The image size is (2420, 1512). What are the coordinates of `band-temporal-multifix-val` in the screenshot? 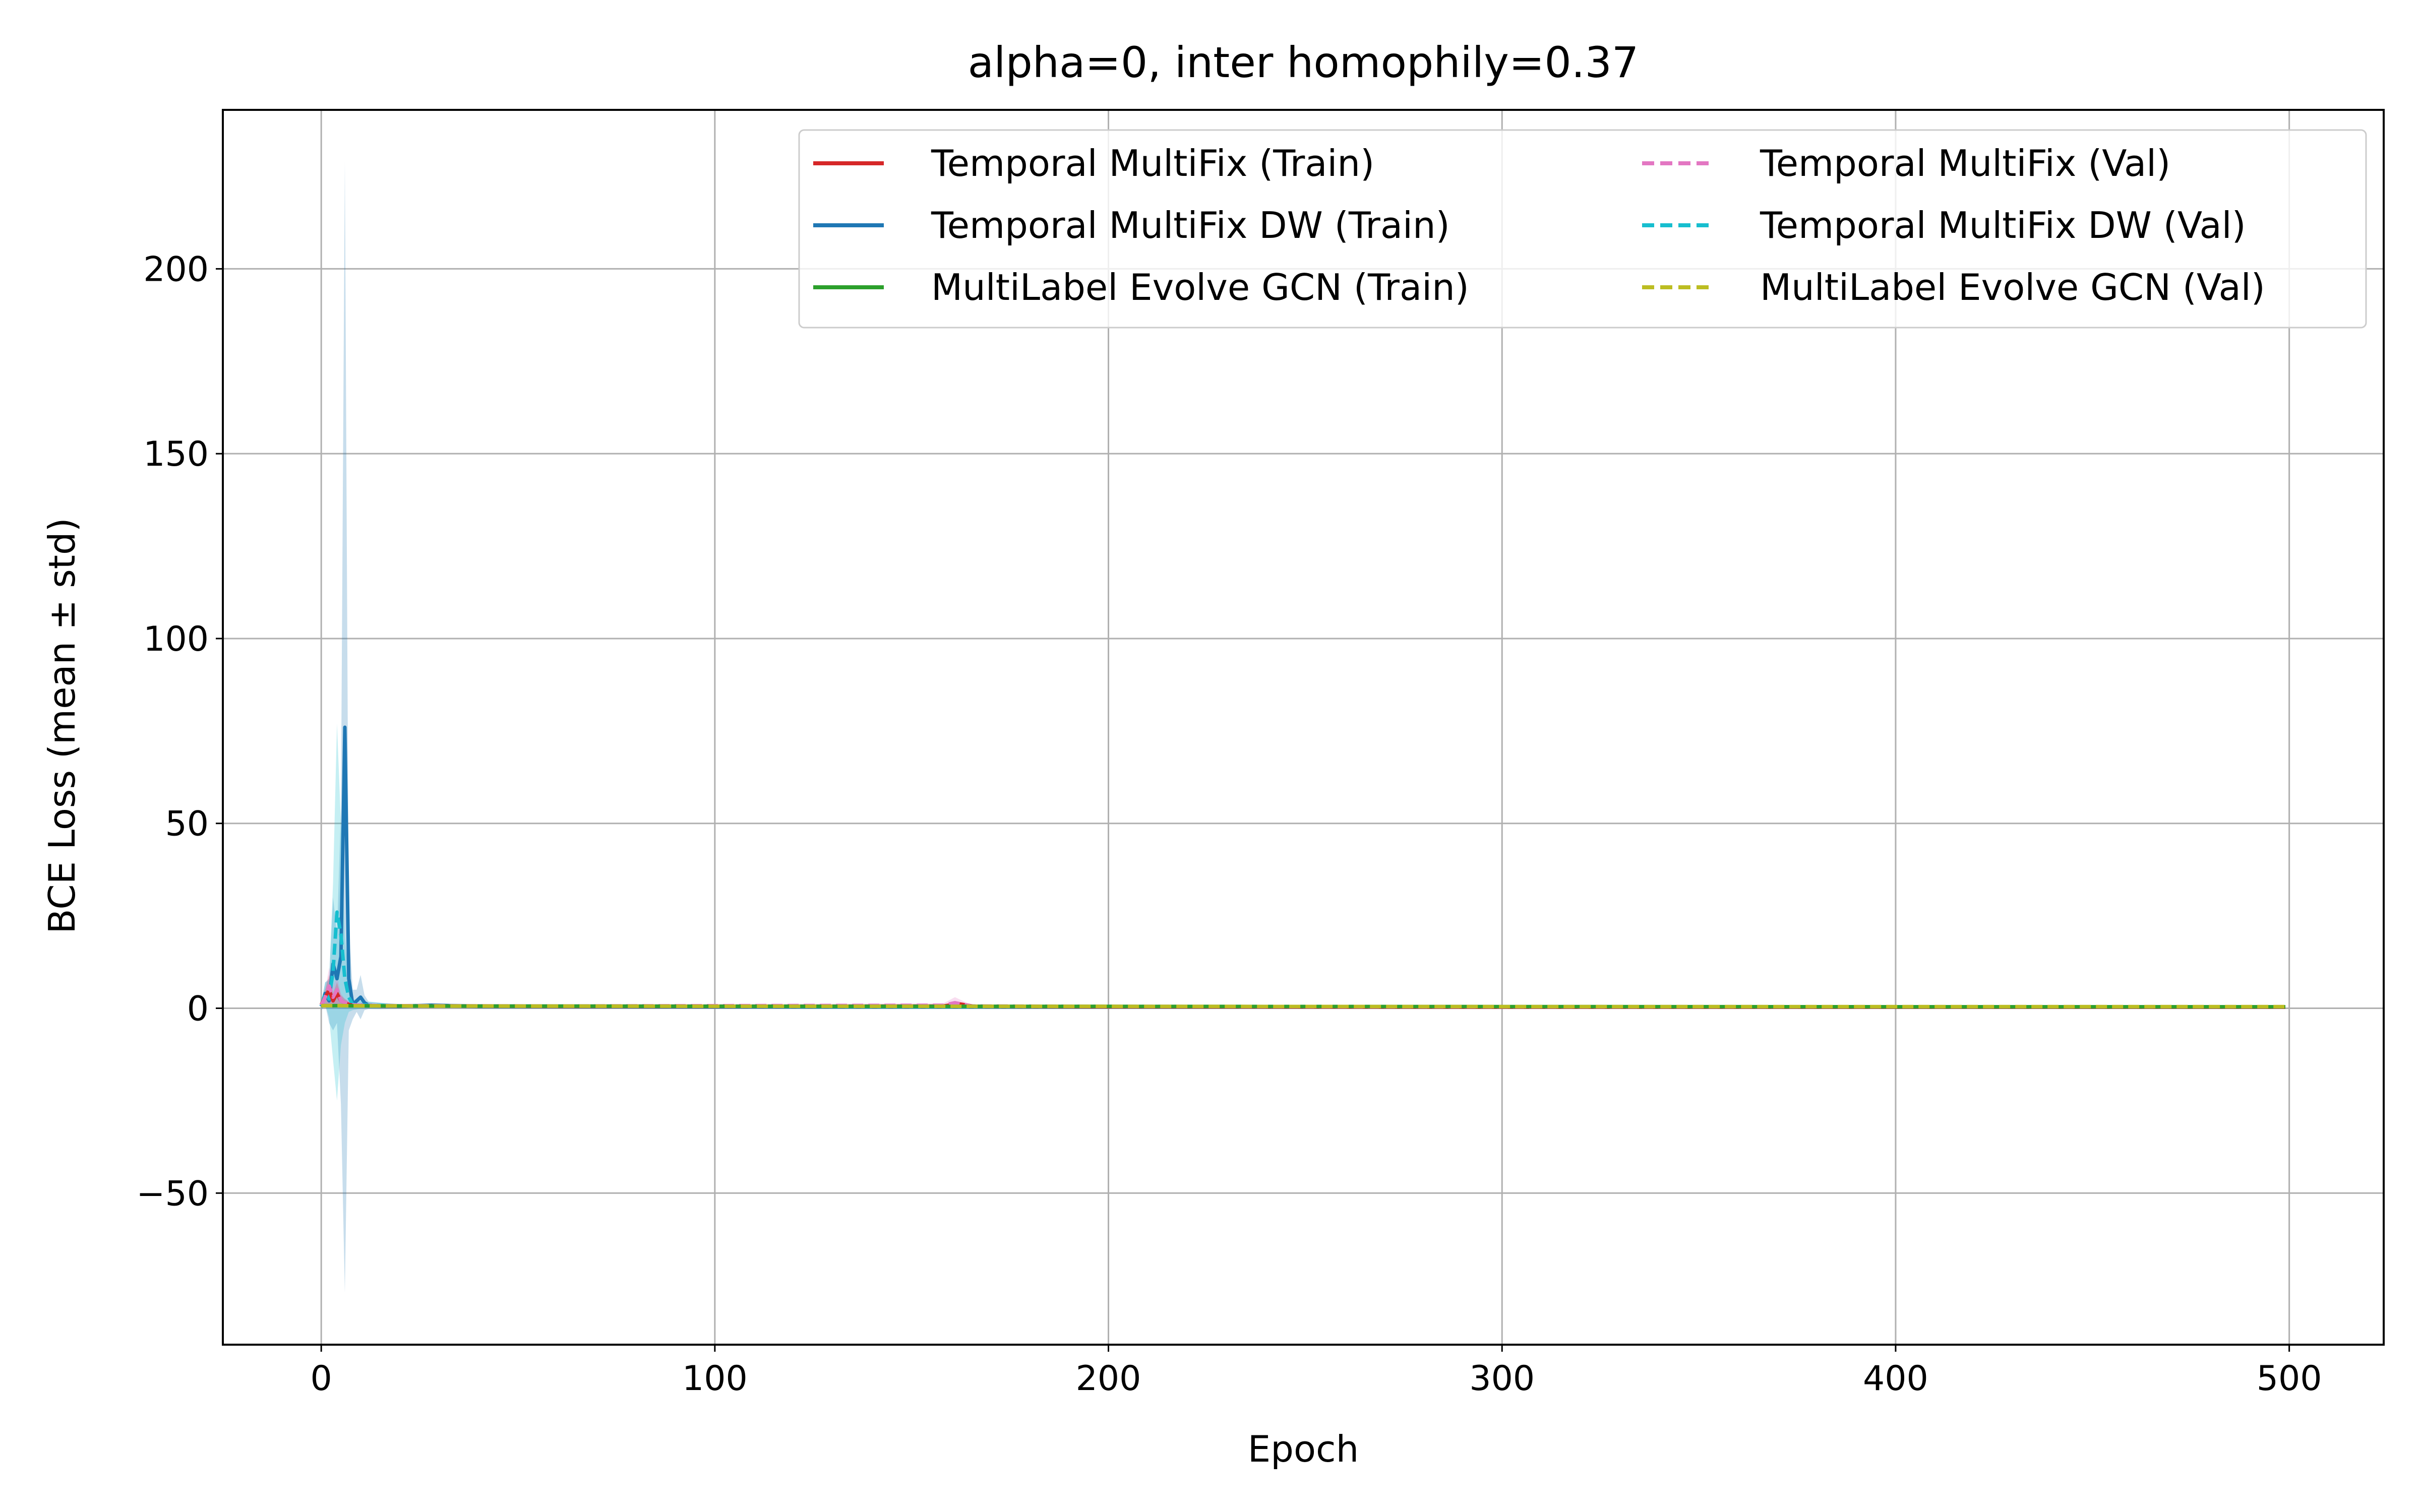 It's located at (1303, 988).